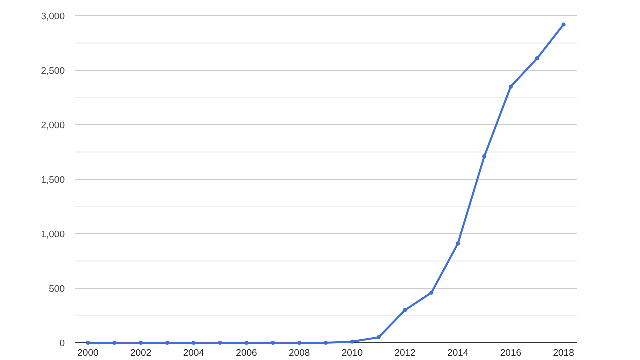 The image size is (640, 360). I want to click on y-tick-label: 1,500, so click(53, 180).